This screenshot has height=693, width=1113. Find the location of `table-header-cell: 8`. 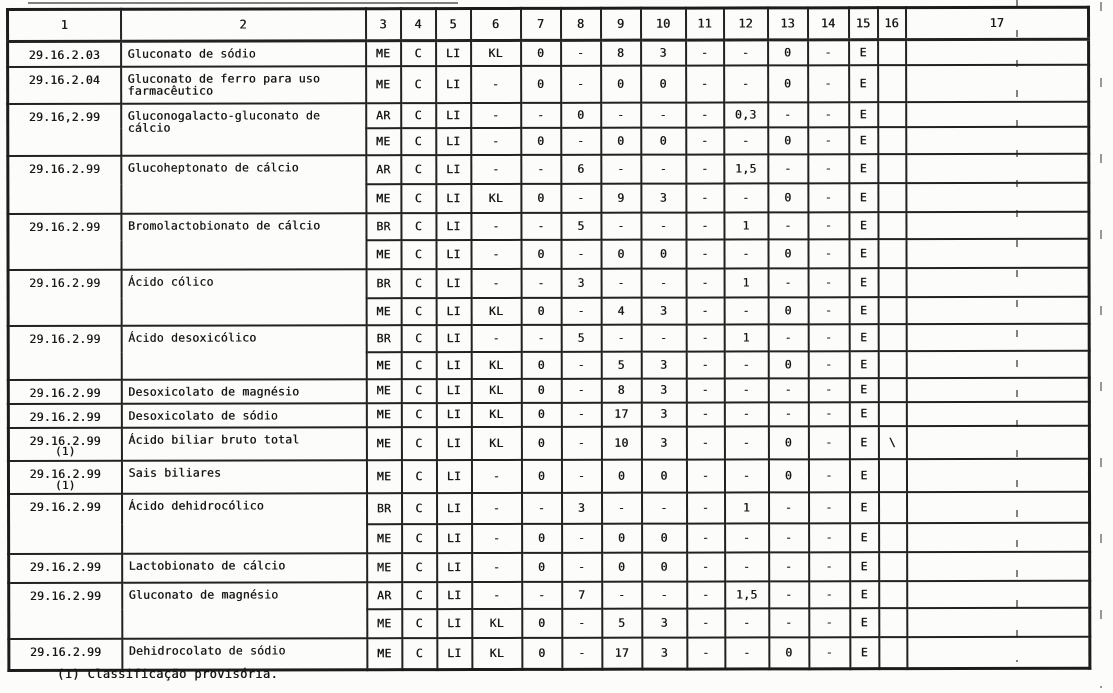

table-header-cell: 8 is located at coordinates (580, 24).